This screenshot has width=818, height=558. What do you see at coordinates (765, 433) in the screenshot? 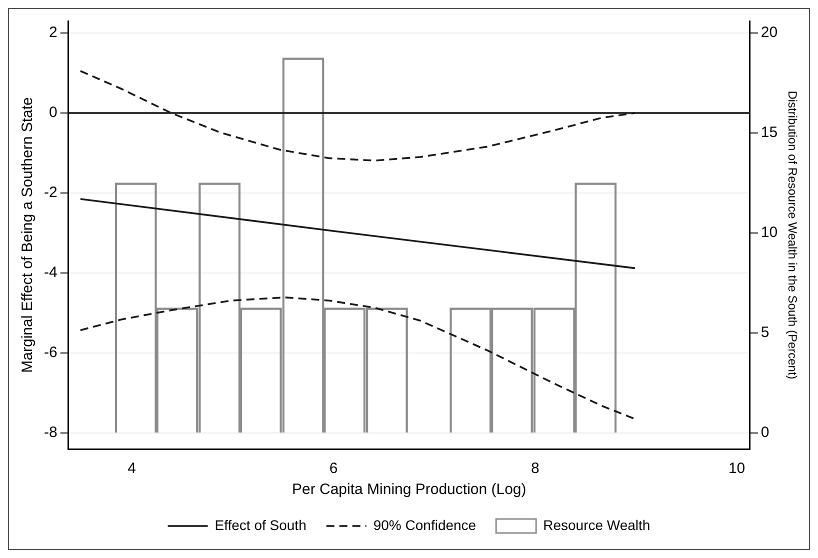
I see `y2-tick-label: 0` at bounding box center [765, 433].